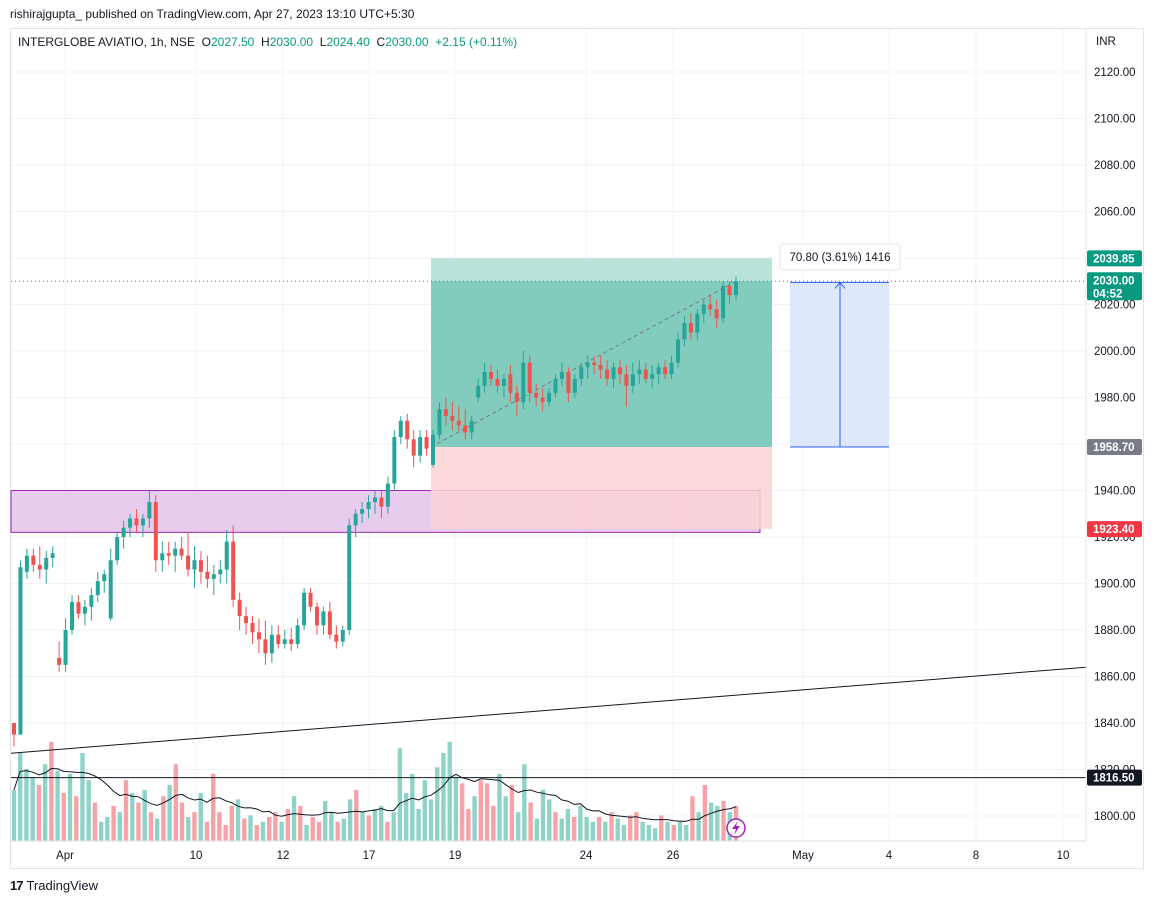  I want to click on price-tick-label: 2080.00, so click(1115, 166).